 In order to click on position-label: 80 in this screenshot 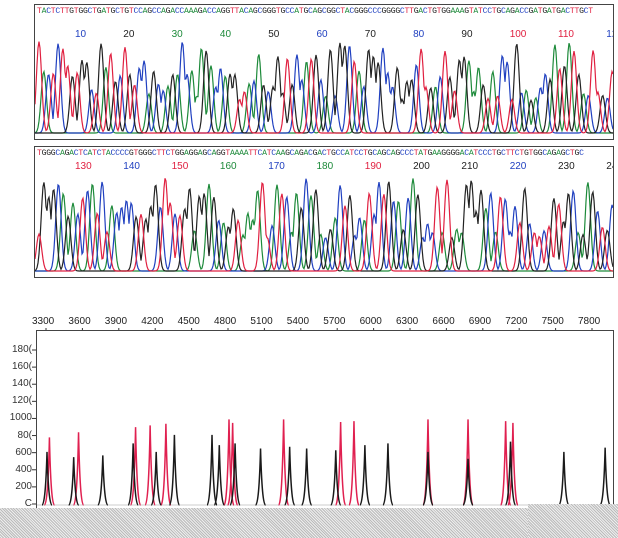, I will do `click(419, 34)`.